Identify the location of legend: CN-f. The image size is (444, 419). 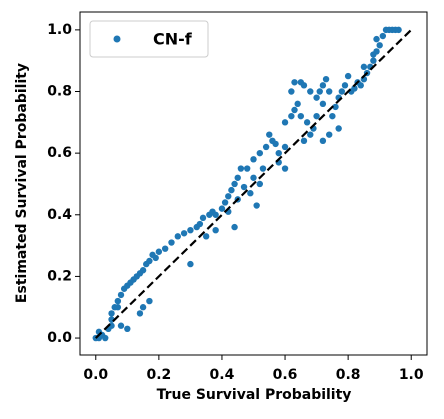
(149, 39).